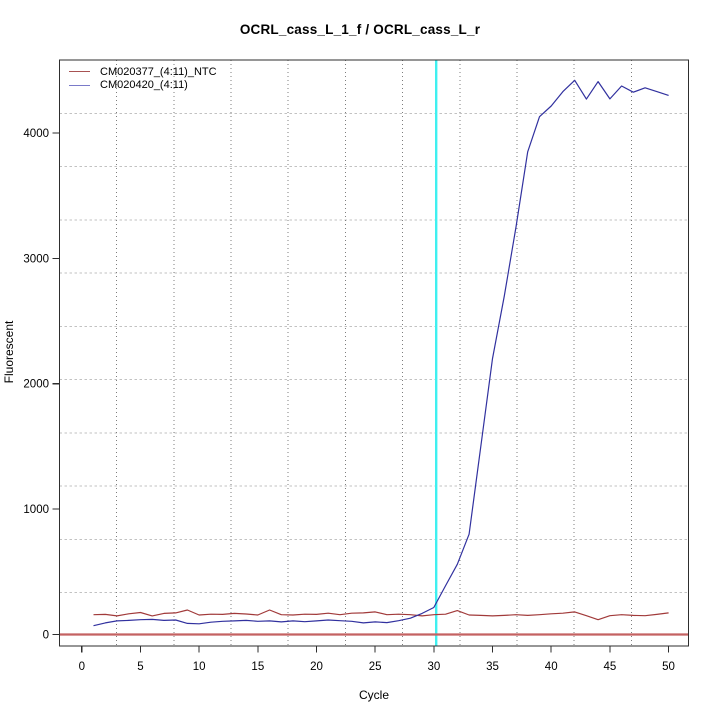 The height and width of the screenshot is (720, 720). Describe the element at coordinates (79, 72) in the screenshot. I see `legend-line-ntc-icon` at that location.